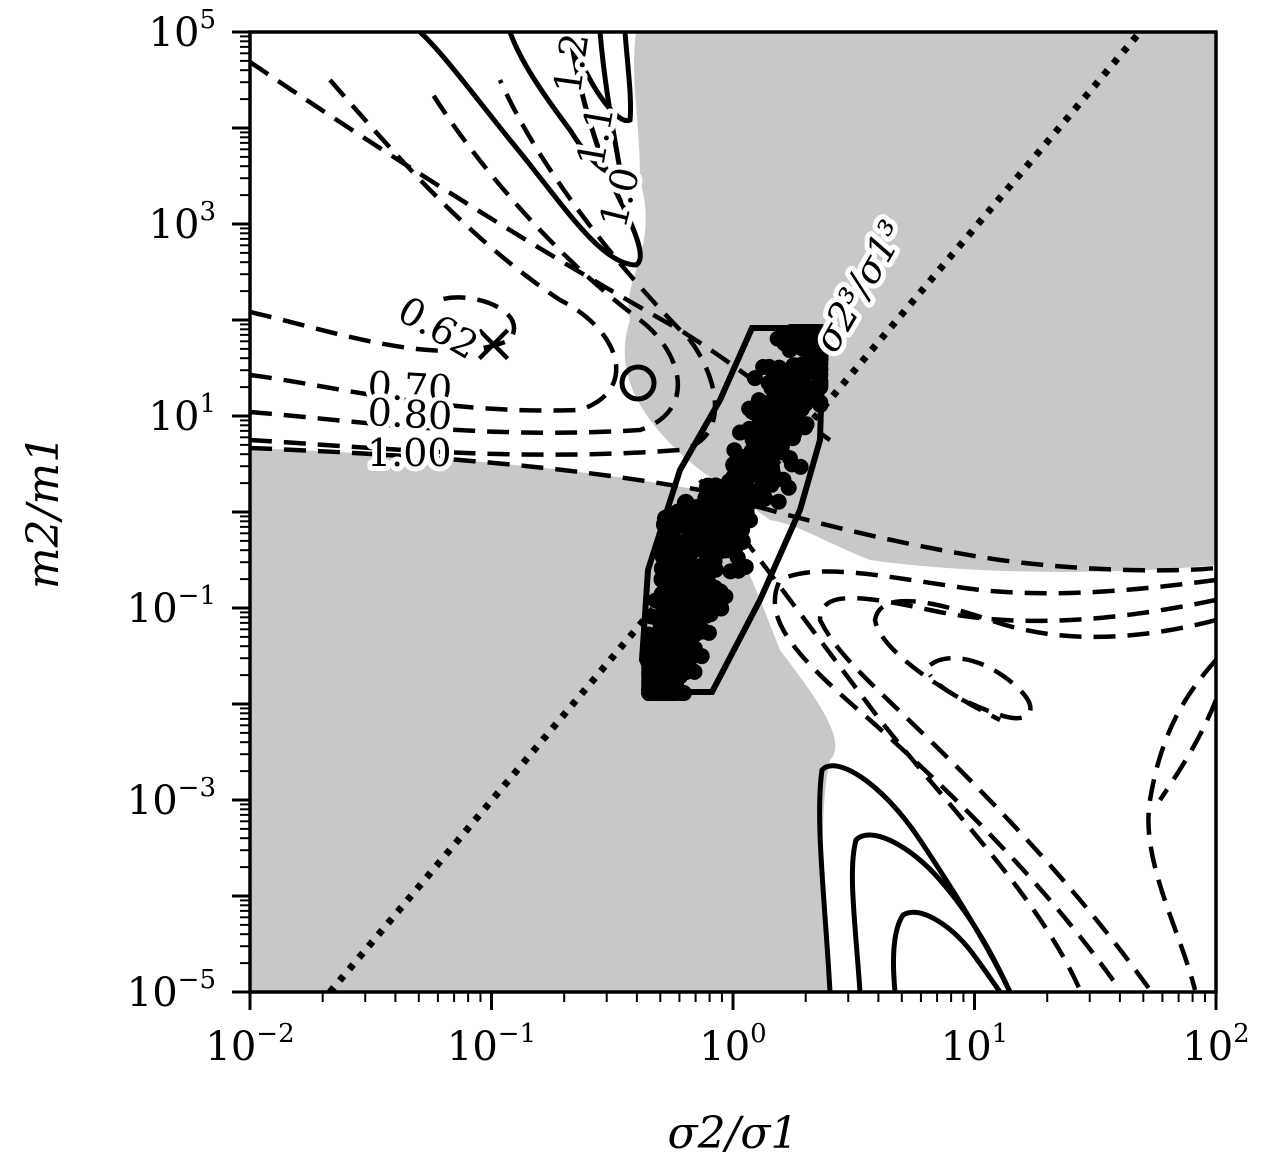 This screenshot has height=1158, width=1270. Describe the element at coordinates (171, 798) in the screenshot. I see `y-tick-label: 10⁻³` at that location.